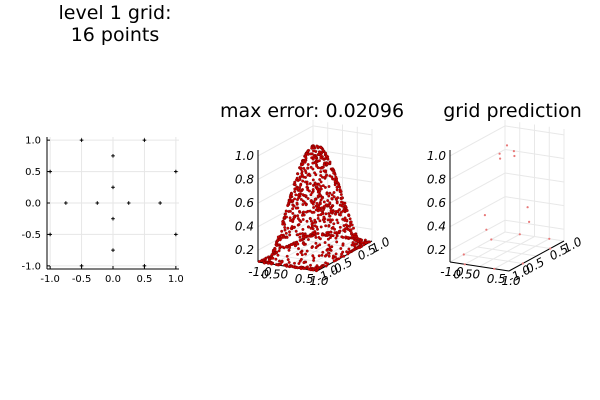 Image resolution: width=600 pixels, height=400 pixels. Describe the element at coordinates (534, 236) in the screenshot. I see `prediction-plot-grid-floor-v` at that location.